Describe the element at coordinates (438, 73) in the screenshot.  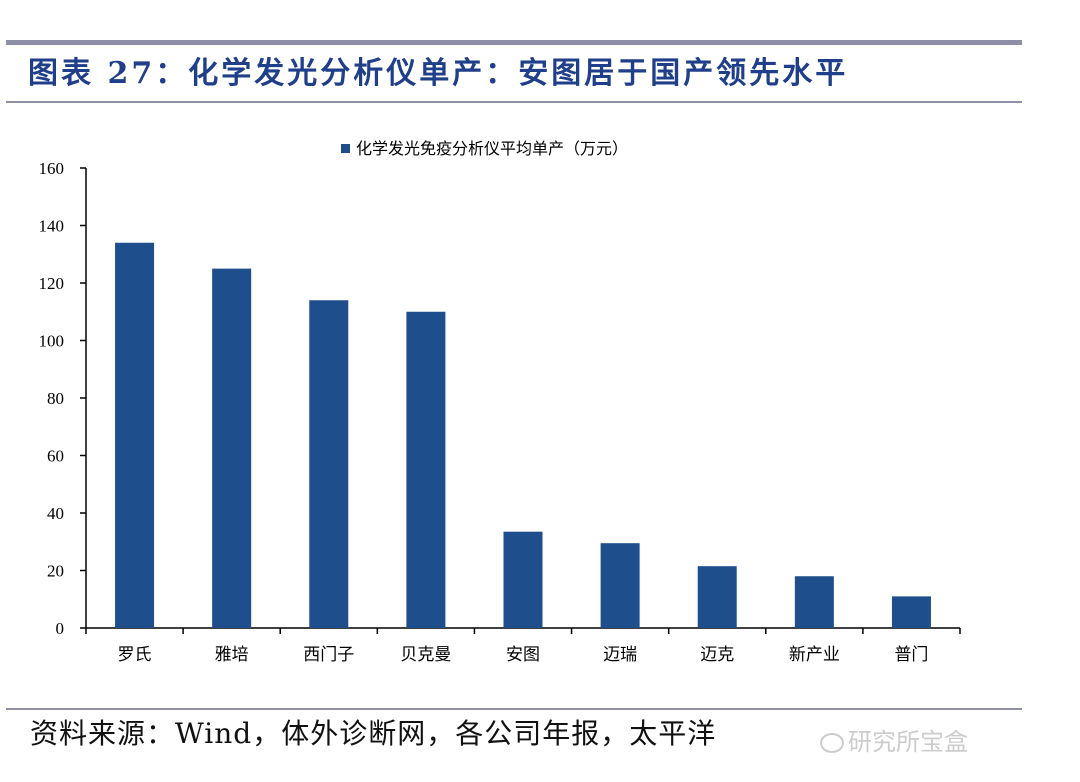
I see `page-title: 图表 27：化学发光分析仪单产：安图居于国产领先水平` at that location.